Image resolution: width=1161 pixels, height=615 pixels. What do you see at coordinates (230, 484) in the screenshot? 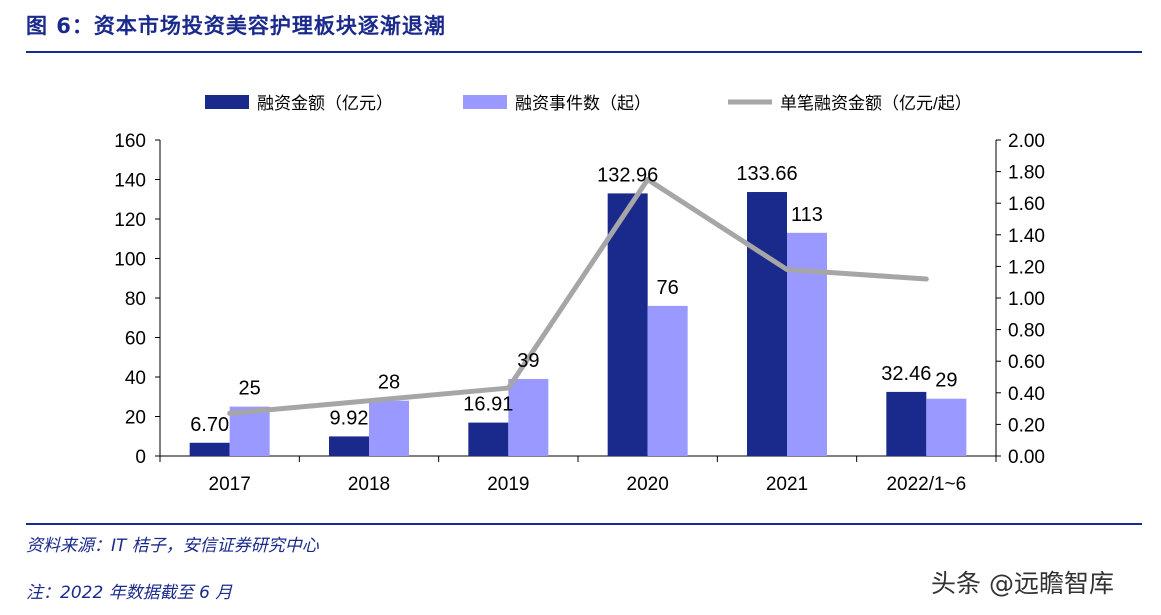
I see `x-tick-label: 2017` at bounding box center [230, 484].